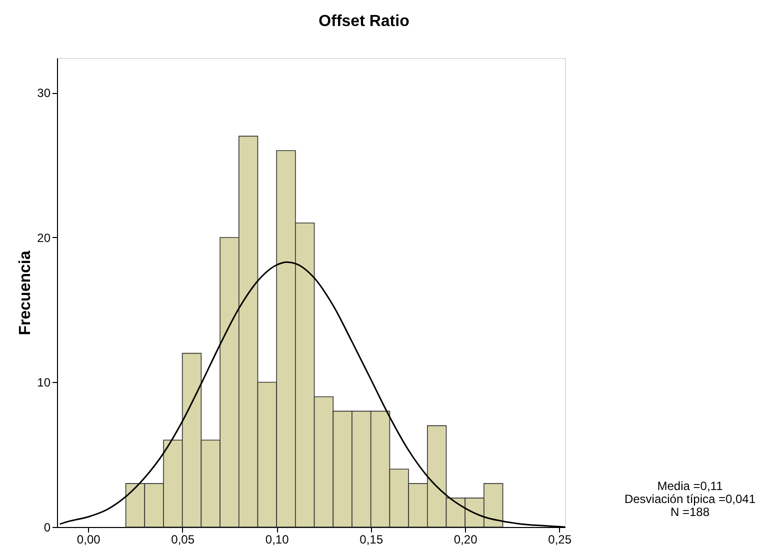 The image size is (772, 555). I want to click on x-tick-label: 0,20, so click(466, 539).